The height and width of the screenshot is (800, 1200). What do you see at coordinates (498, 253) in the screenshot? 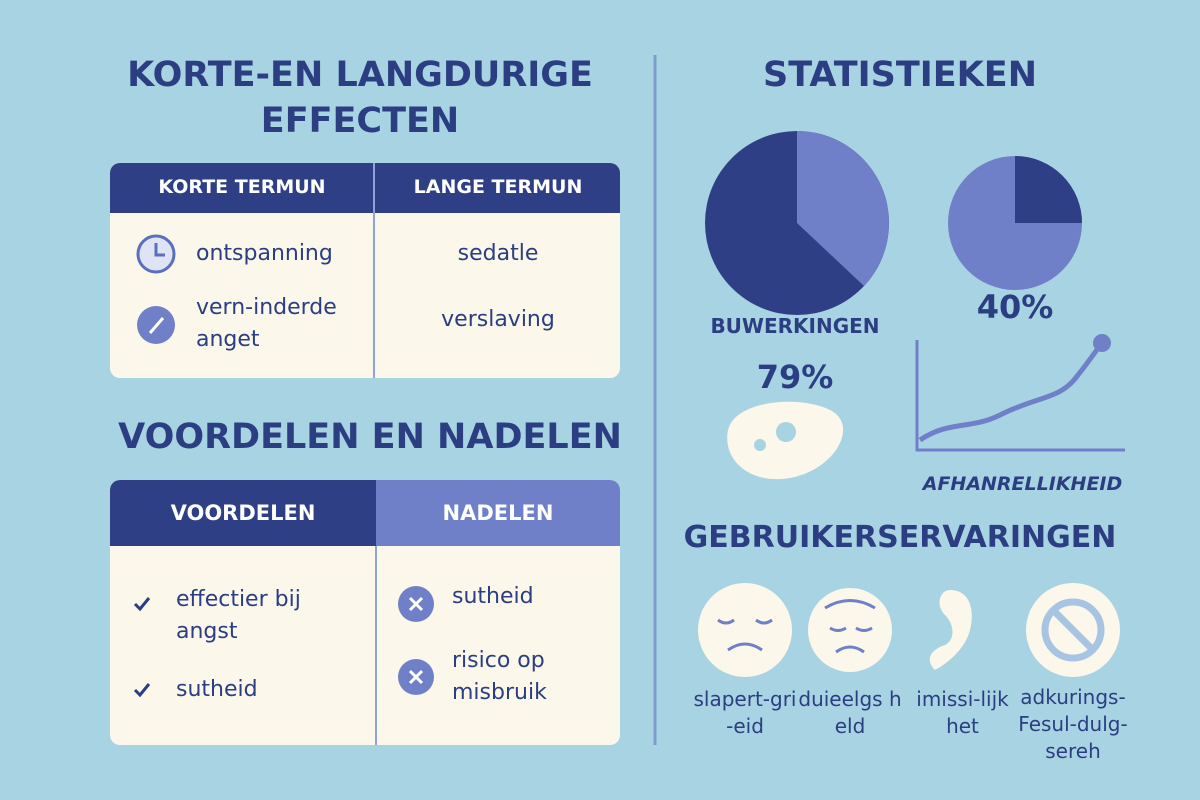
I see `cell-text: sedatle` at bounding box center [498, 253].